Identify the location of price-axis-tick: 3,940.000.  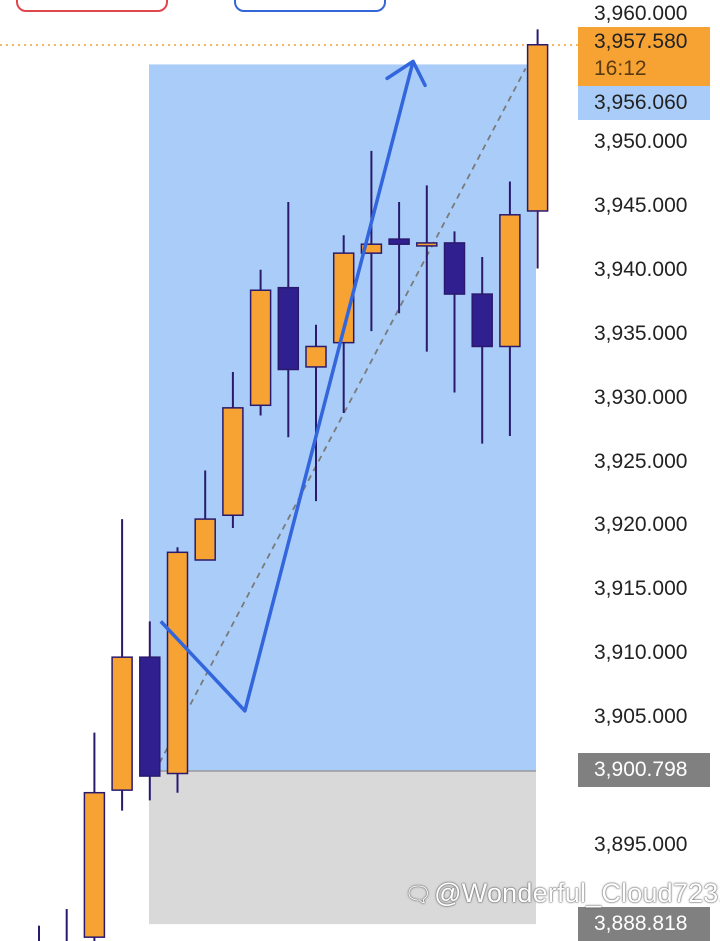
(641, 269).